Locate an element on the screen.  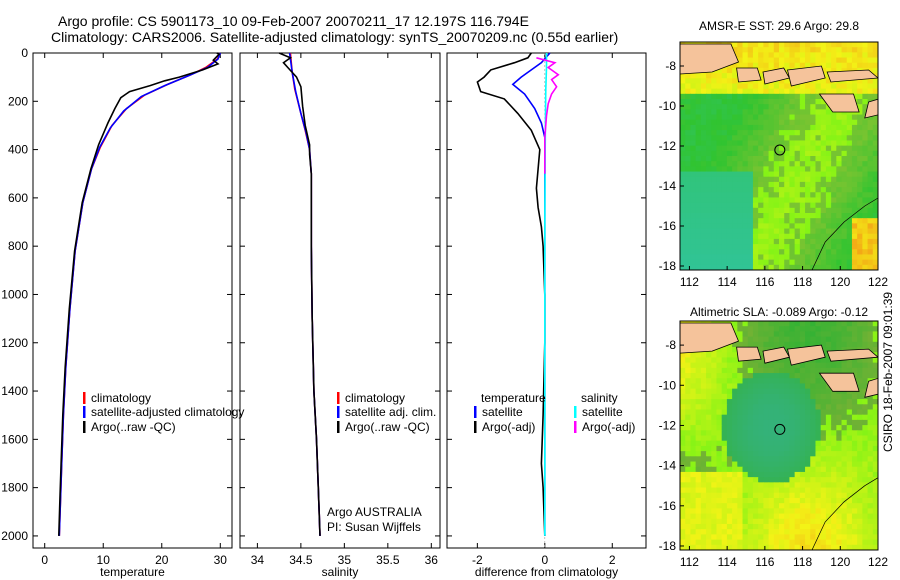
annotation-argo-australia: Argo AUSTRALIA is located at coordinates (374, 512).